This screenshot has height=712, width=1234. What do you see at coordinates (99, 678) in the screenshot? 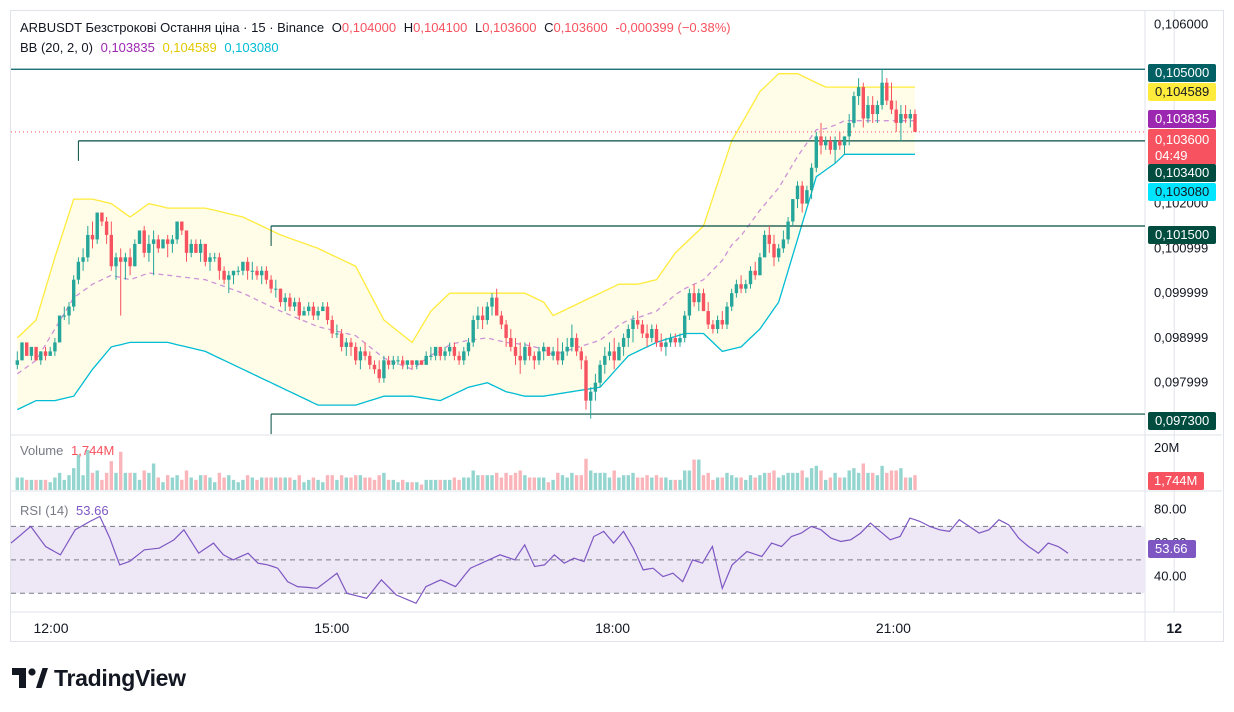
I see `tradingview-logo: TradingView` at bounding box center [99, 678].